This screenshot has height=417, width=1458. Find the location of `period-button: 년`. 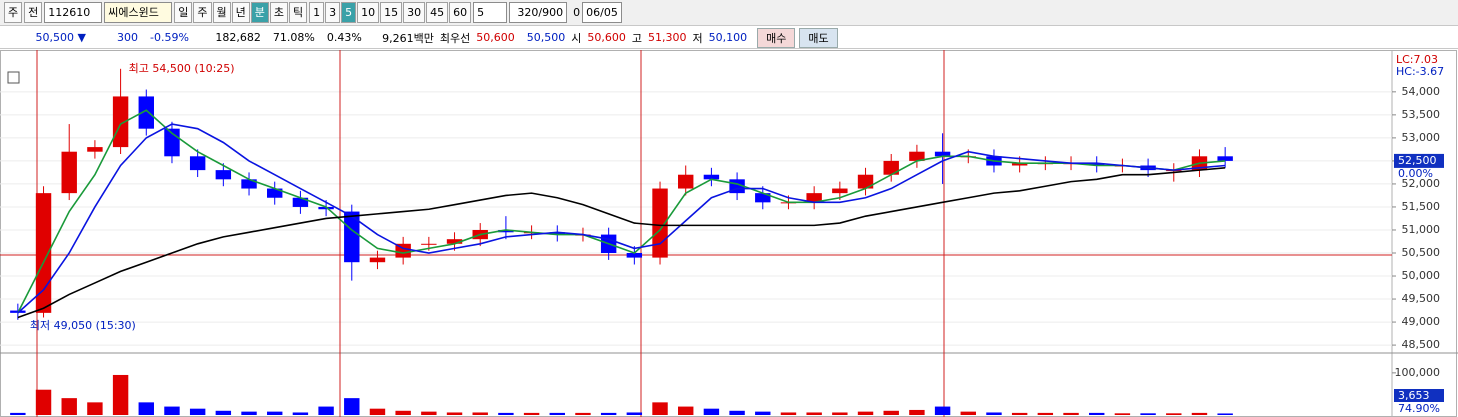

period-button: 년 is located at coordinates (240, 12).